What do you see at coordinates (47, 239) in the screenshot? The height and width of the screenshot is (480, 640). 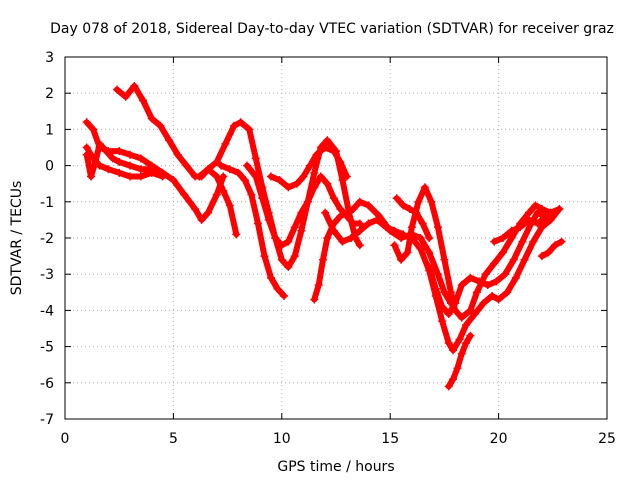 I see `y-tick-label: -2` at bounding box center [47, 239].